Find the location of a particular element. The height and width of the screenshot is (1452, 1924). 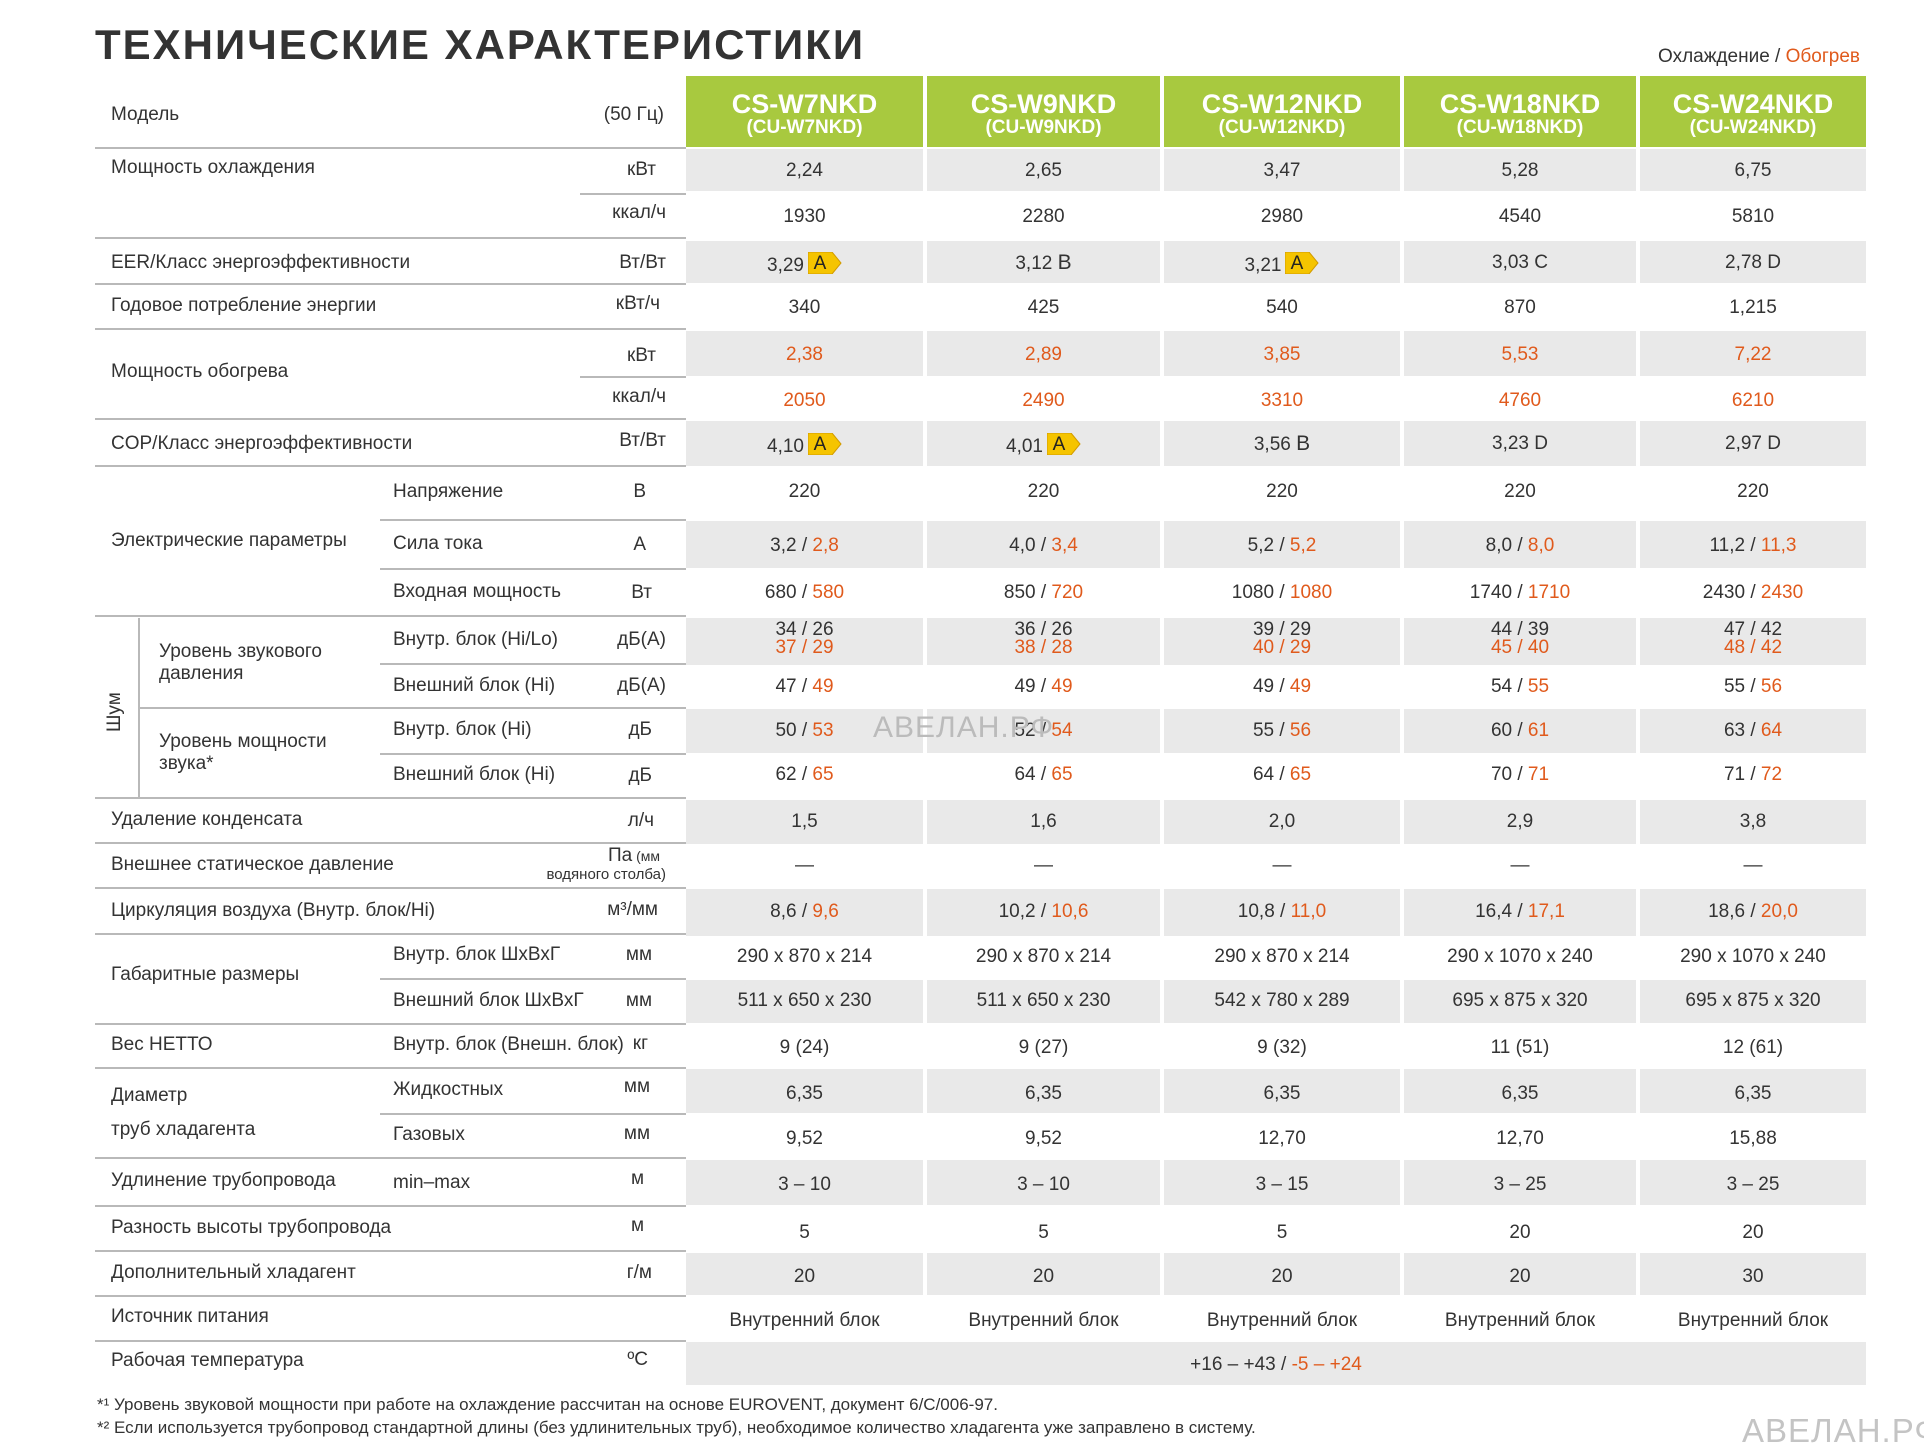

heating-kw-cell: 2,38 is located at coordinates (804, 354).